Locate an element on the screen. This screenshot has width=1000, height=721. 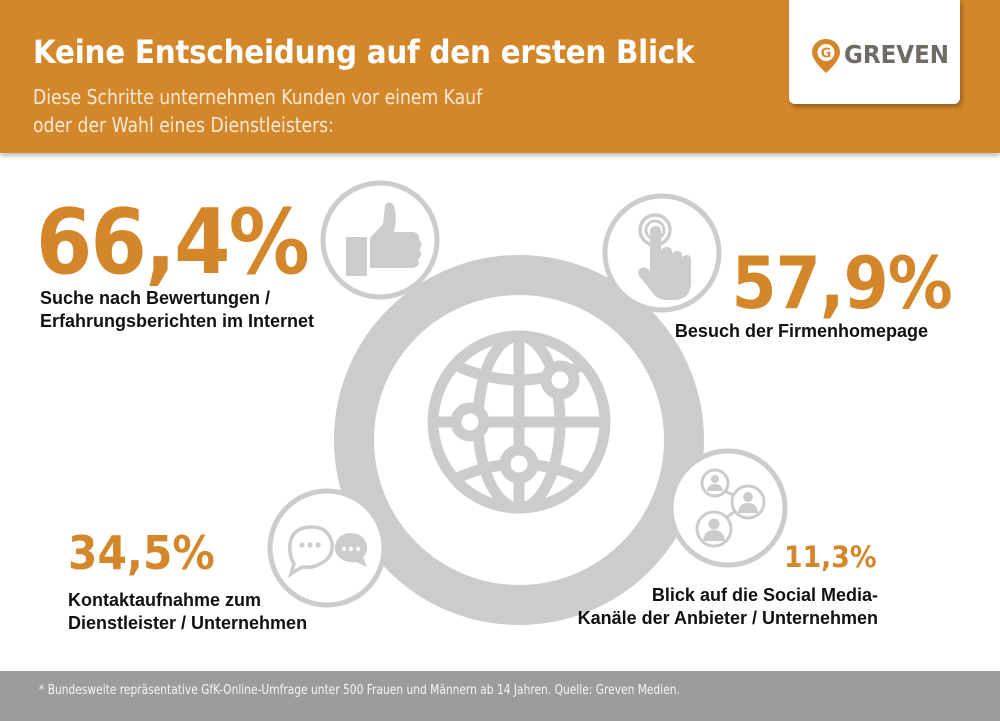
logo-text: GREVEN is located at coordinates (897, 54).